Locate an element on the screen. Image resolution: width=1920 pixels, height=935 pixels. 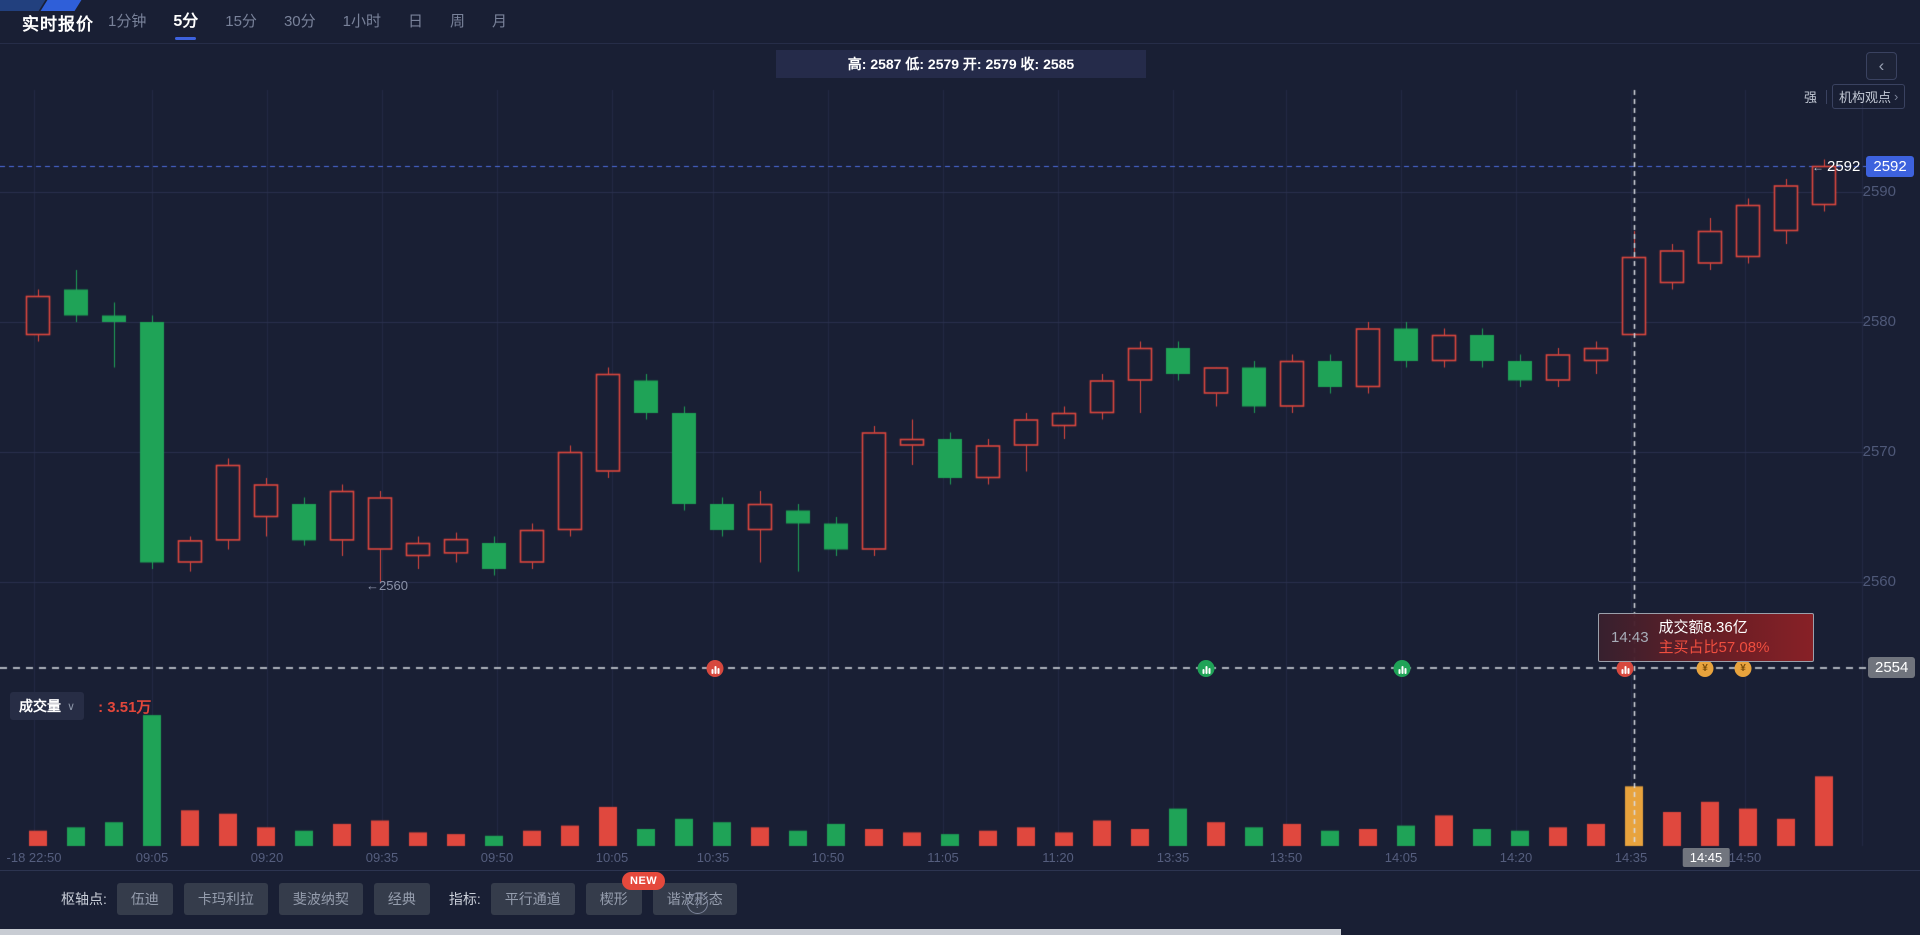
tab-interval-3: 30分 is located at coordinates (299, 21).